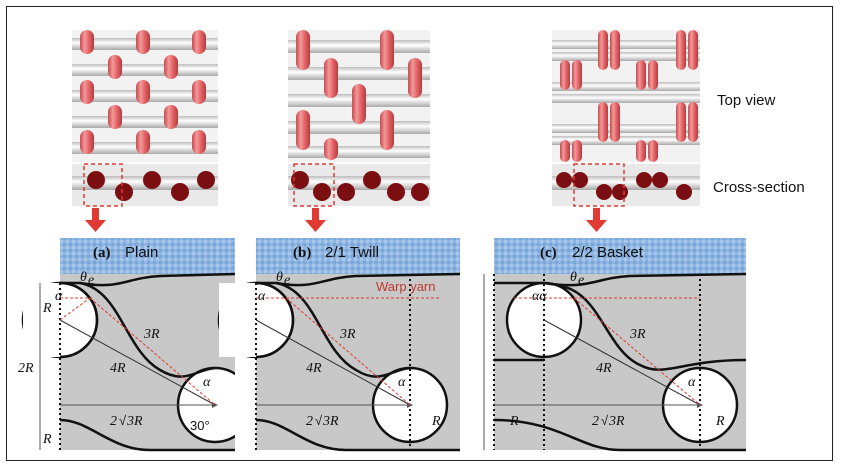  Describe the element at coordinates (405, 286) in the screenshot. I see `warp-yarn-label: Warp yarn` at that location.